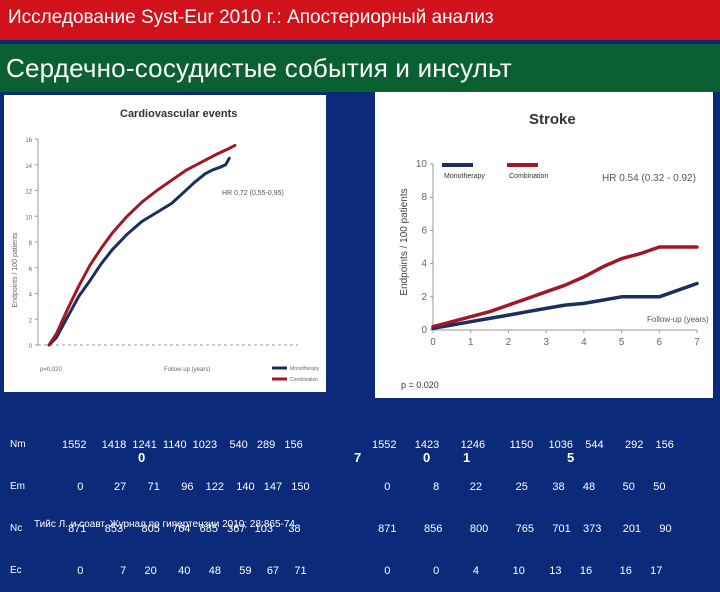 This screenshot has height=592, width=720. I want to click on x-tick-label: 7, so click(697, 342).